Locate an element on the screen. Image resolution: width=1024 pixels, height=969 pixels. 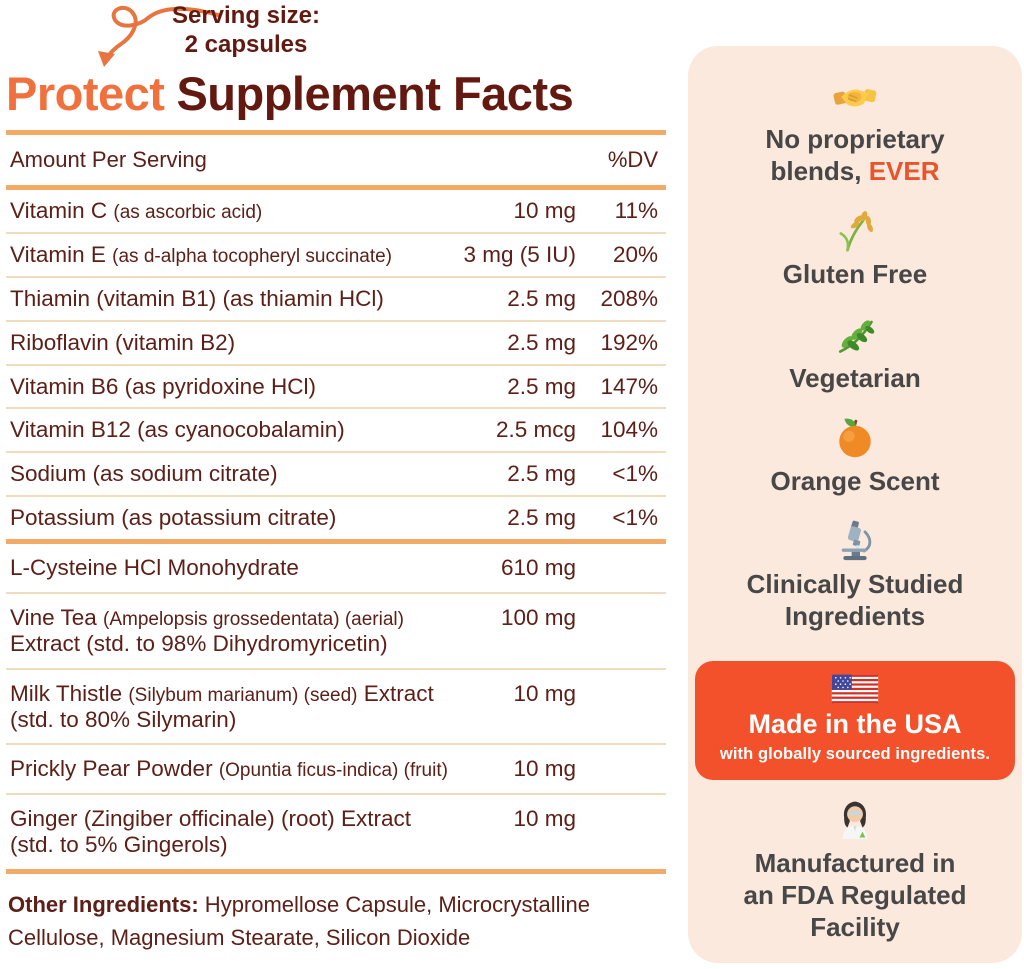
curved-arrow-icon is located at coordinates (159, 36).